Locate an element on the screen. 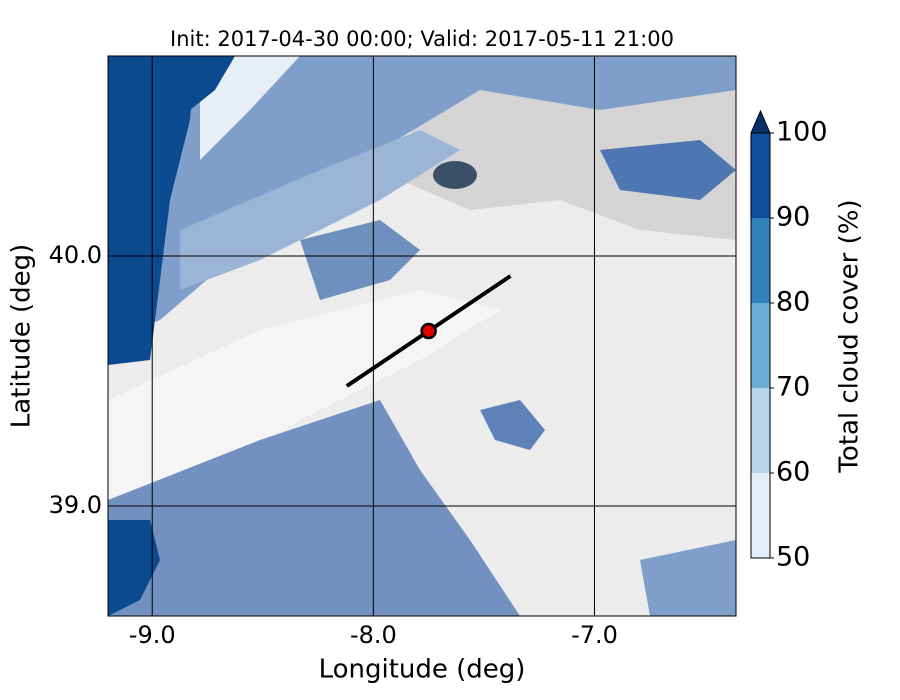 The height and width of the screenshot is (700, 900). x-tick-label: -9.0 is located at coordinates (152, 635).